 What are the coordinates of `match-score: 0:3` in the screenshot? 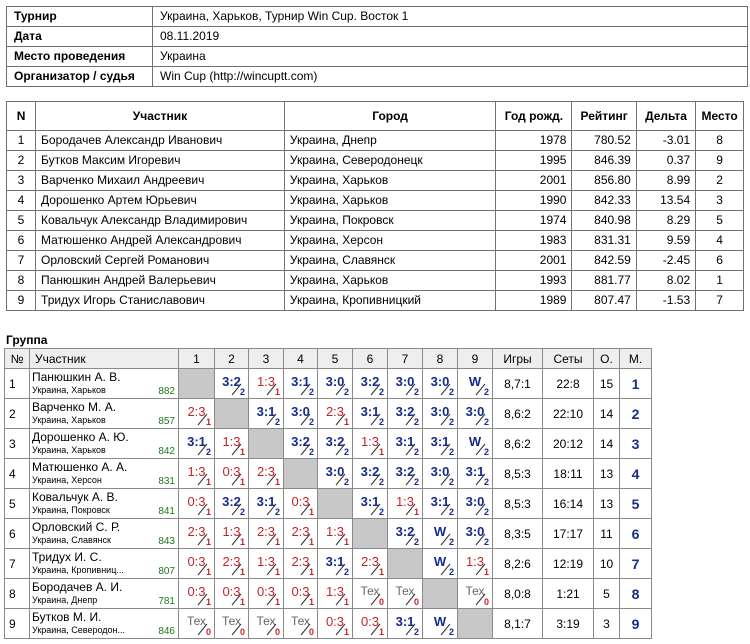 It's located at (335, 621).